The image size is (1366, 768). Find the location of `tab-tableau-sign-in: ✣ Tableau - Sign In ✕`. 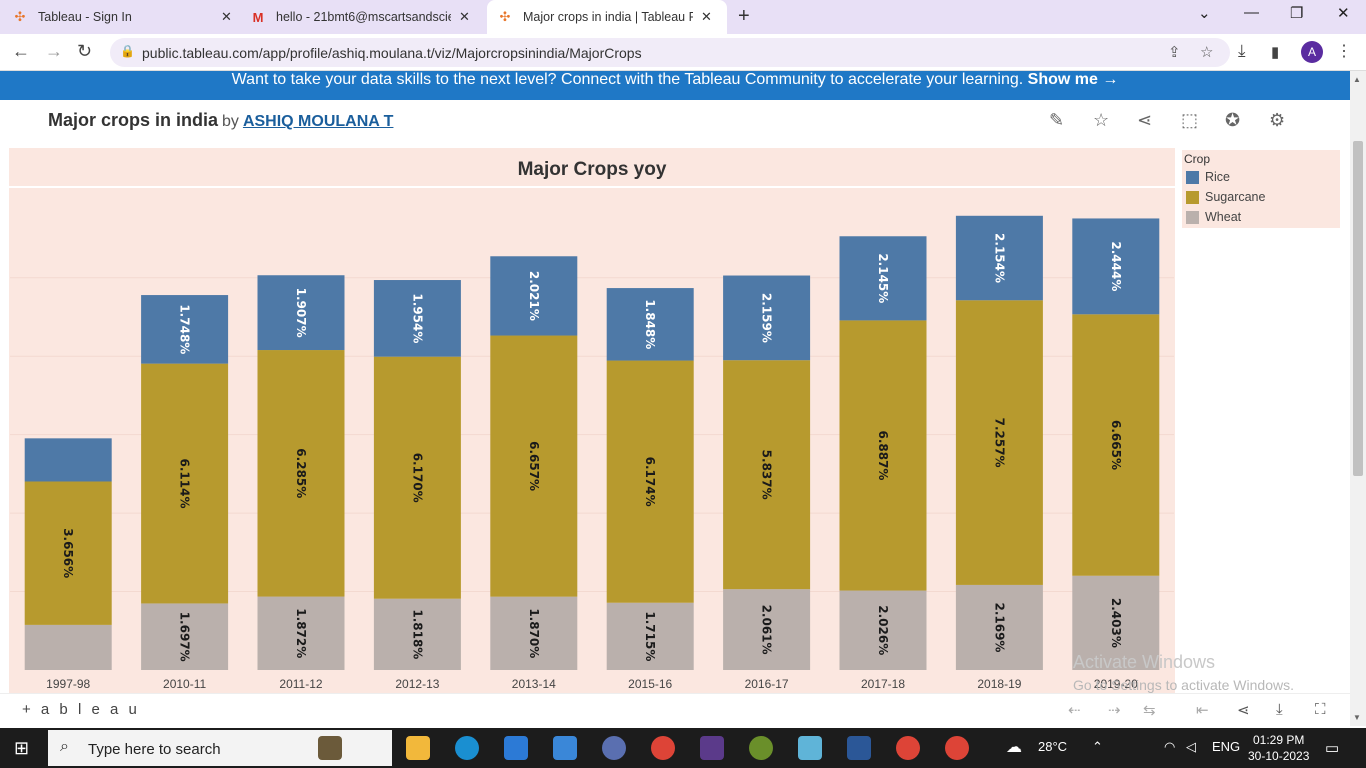

tab-tableau-sign-in: ✣ Tableau - Sign In ✕ is located at coordinates (129, 17).